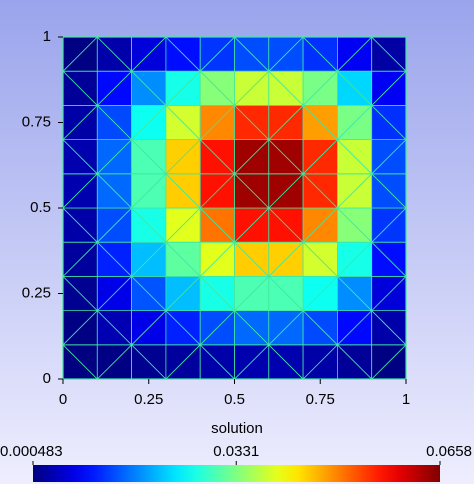 The image size is (474, 484). I want to click on colorbar-tick-label: 0.0658, so click(449, 451).